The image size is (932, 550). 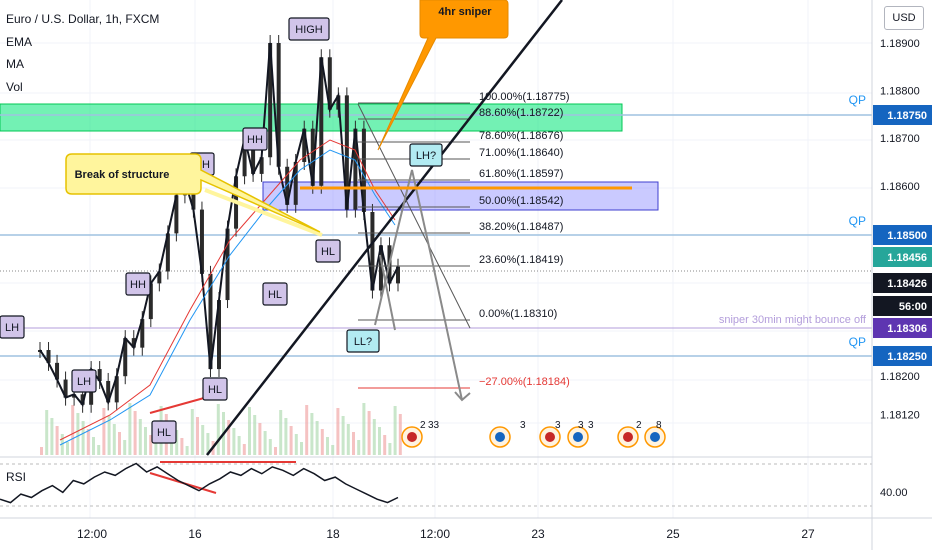 I want to click on economic-events: 2 33 3 3 3 3 2 8, so click(x=533, y=434).